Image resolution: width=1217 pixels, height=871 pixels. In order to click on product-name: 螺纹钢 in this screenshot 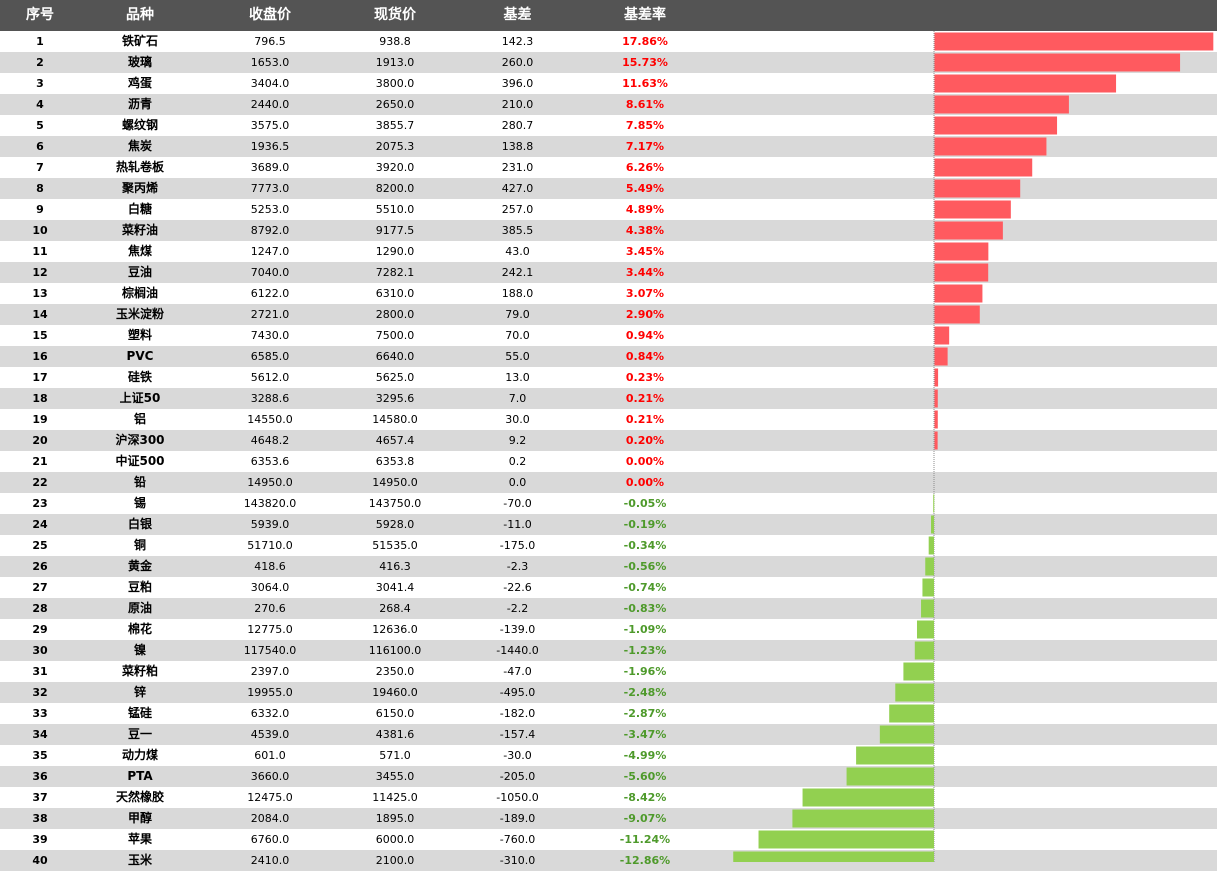, I will do `click(139, 125)`.